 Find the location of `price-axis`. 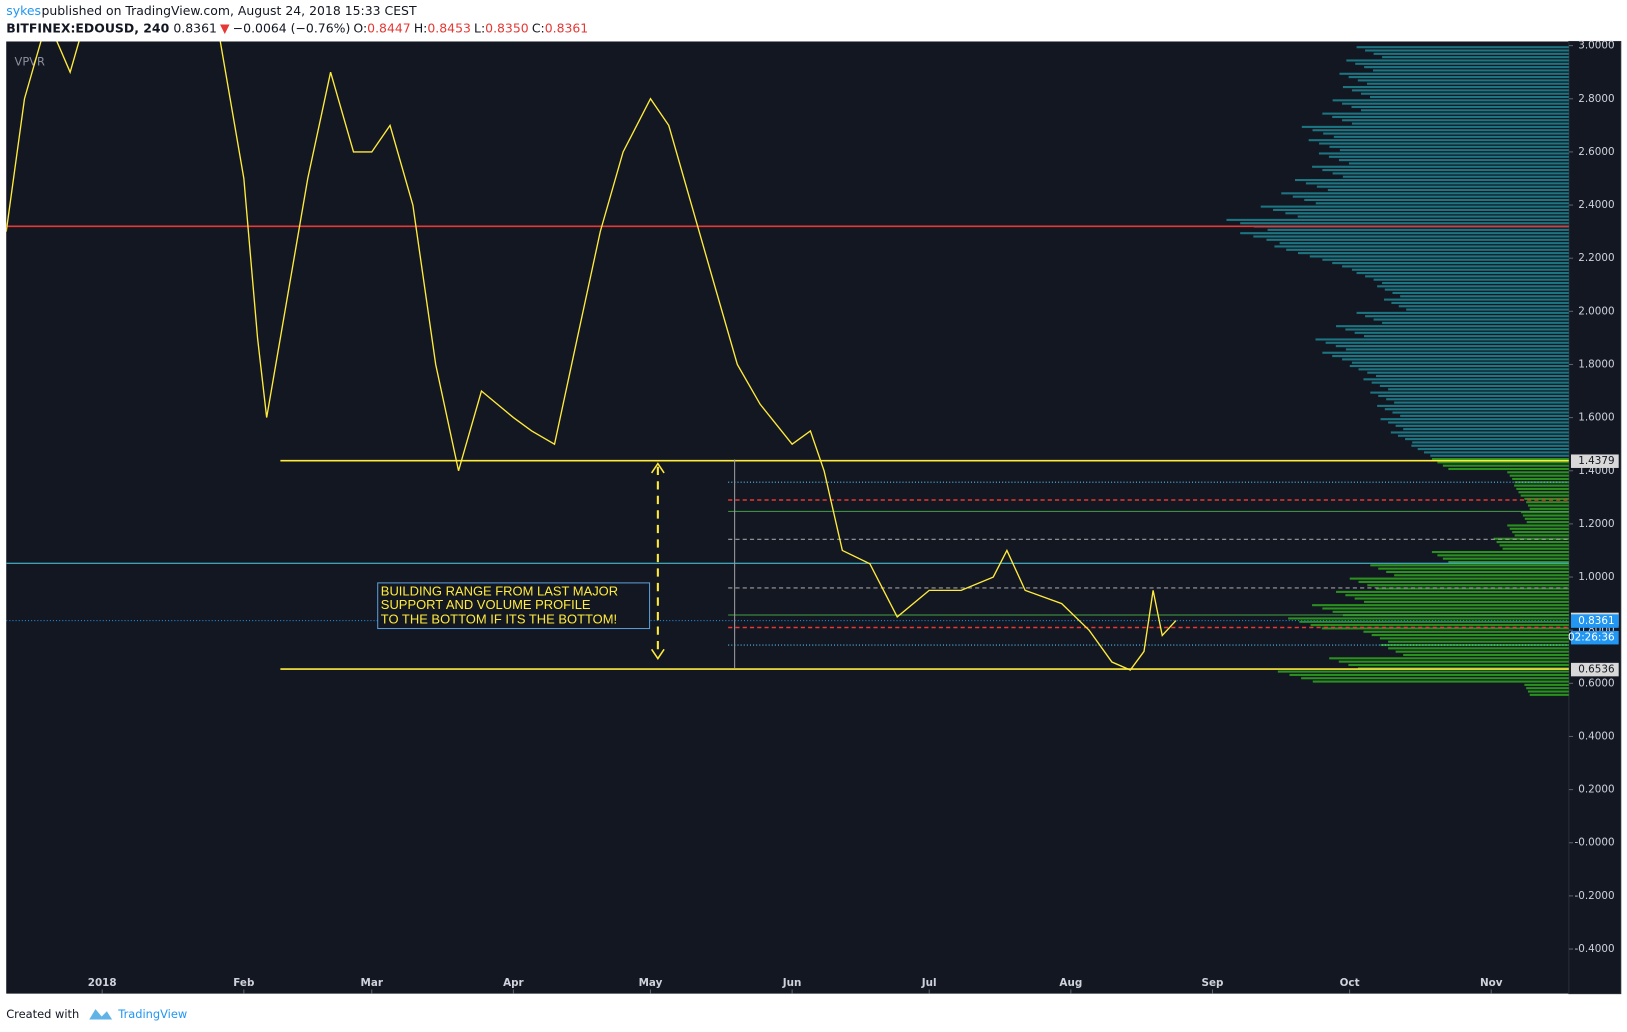

price-axis is located at coordinates (1595, 517).